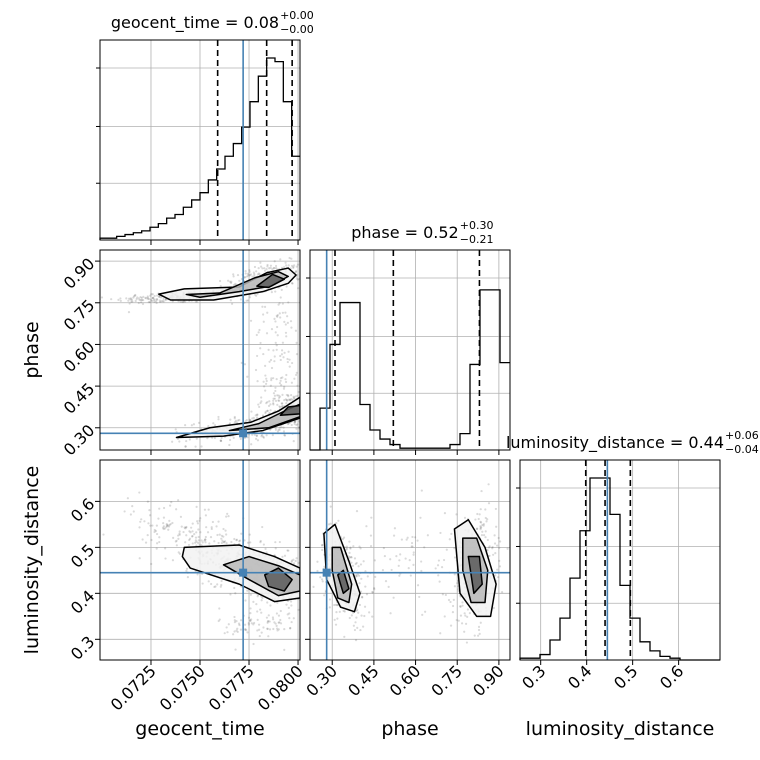 The image size is (760, 760). Describe the element at coordinates (278, 579) in the screenshot. I see `contour-geocent_time_luminosity_distance` at that location.